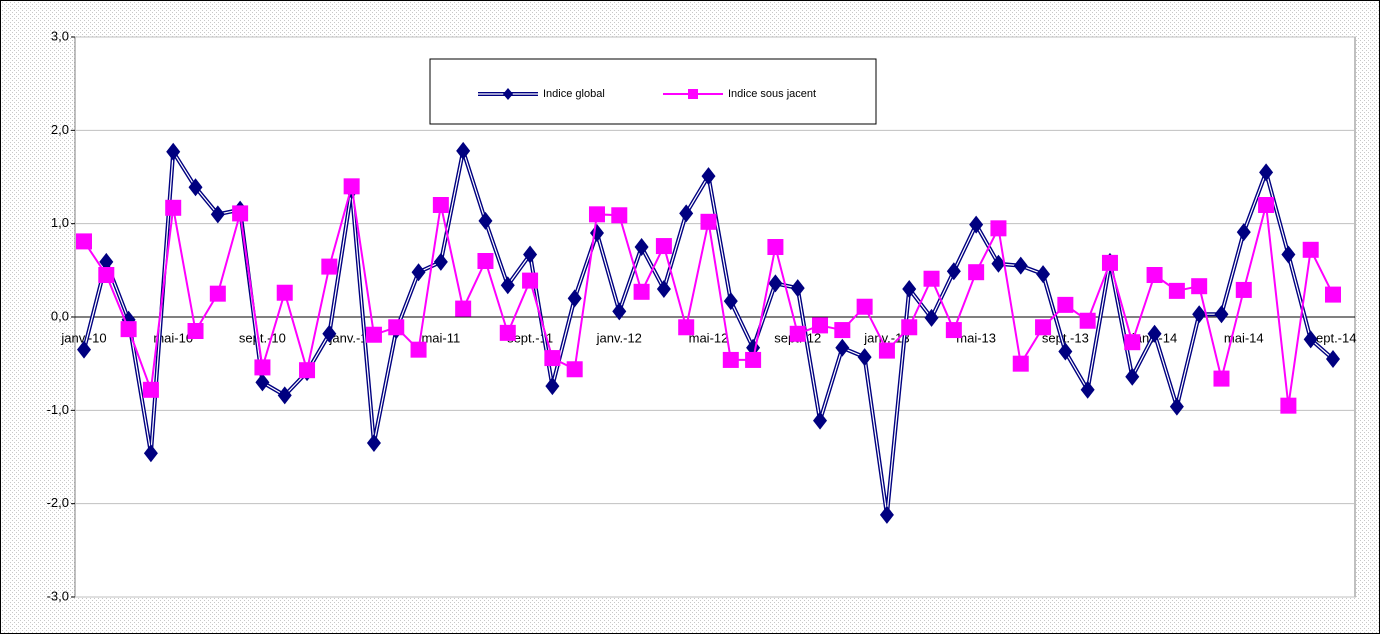 This screenshot has height=635, width=1381. I want to click on x-tick-label: sept.-13, so click(1065, 337).